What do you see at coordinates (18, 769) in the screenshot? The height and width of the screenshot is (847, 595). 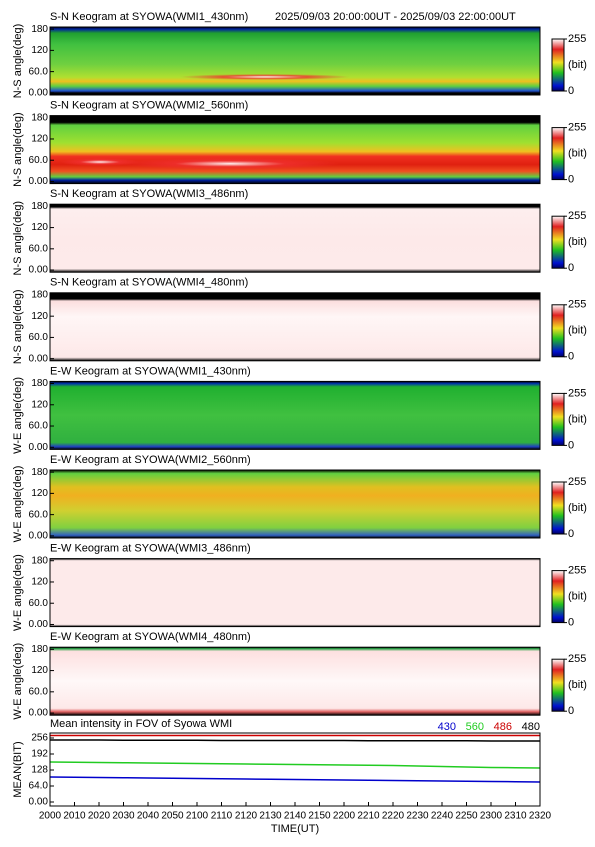 I see `y-axis-label: MEAN(BIT)` at bounding box center [18, 769].